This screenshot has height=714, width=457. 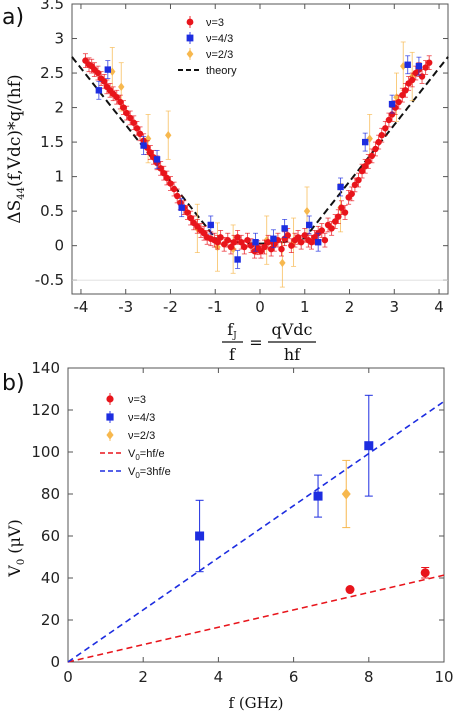 What do you see at coordinates (45, 368) in the screenshot?
I see `chart-b-ytick: 140` at bounding box center [45, 368].